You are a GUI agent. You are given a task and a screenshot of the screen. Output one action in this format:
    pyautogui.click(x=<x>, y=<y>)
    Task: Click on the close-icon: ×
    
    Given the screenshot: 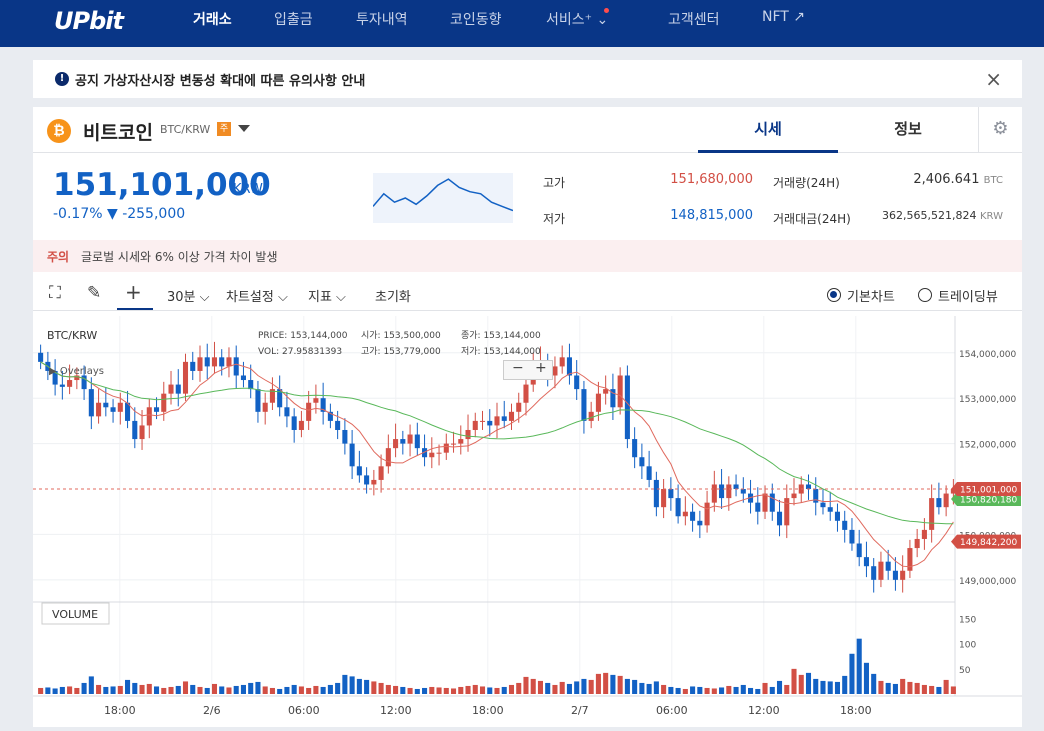 What is the action you would take?
    pyautogui.click(x=993, y=79)
    